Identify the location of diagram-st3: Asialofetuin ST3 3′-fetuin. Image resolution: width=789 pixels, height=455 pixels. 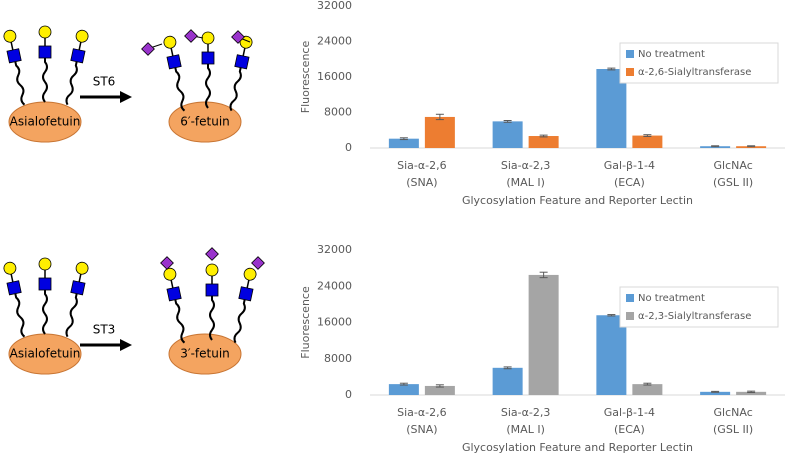
(133, 311).